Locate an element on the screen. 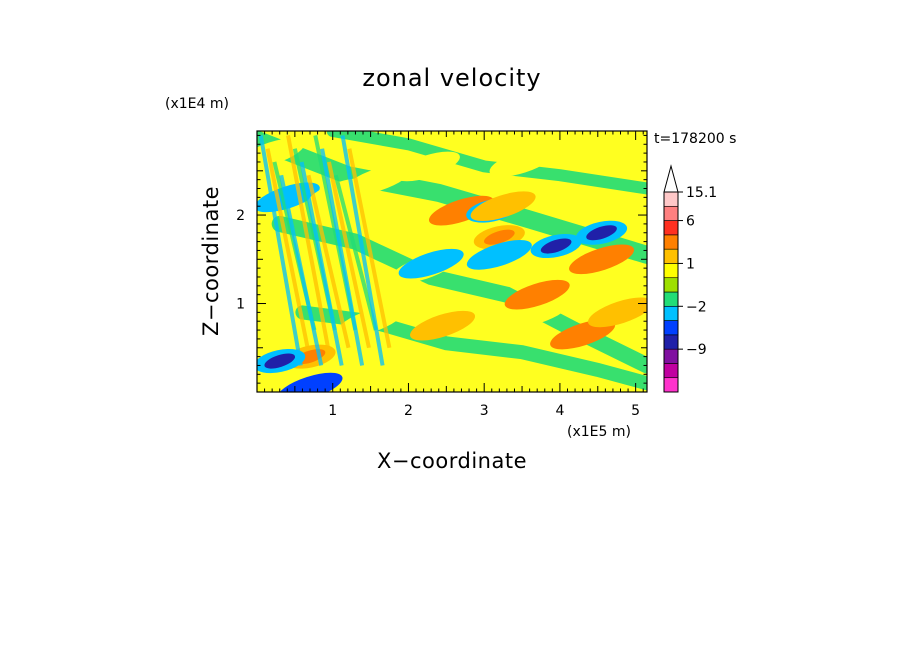 The width and height of the screenshot is (904, 654). x-unit-label: (x1E5 m) is located at coordinates (599, 432).